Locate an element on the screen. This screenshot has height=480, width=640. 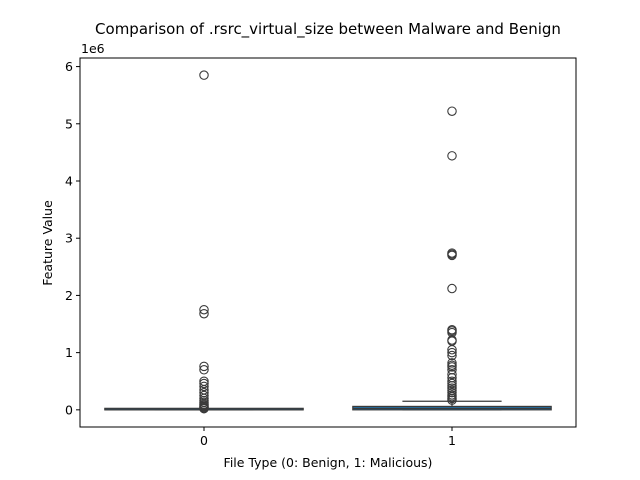
y-axis-offset-label: 1e6 is located at coordinates (93, 48).